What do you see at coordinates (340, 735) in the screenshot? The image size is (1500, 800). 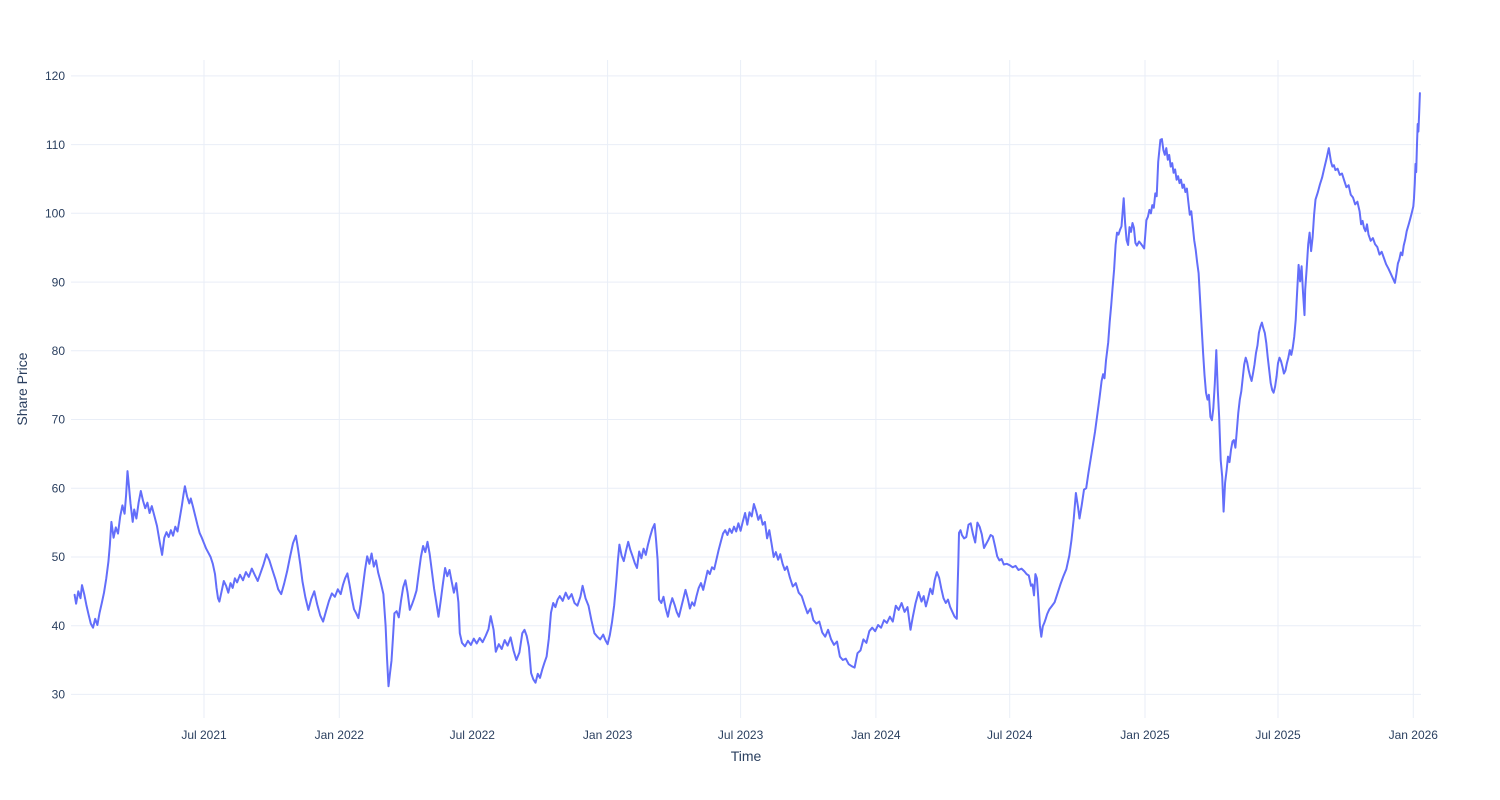 I see `x-tick-label: Jan 2022` at bounding box center [340, 735].